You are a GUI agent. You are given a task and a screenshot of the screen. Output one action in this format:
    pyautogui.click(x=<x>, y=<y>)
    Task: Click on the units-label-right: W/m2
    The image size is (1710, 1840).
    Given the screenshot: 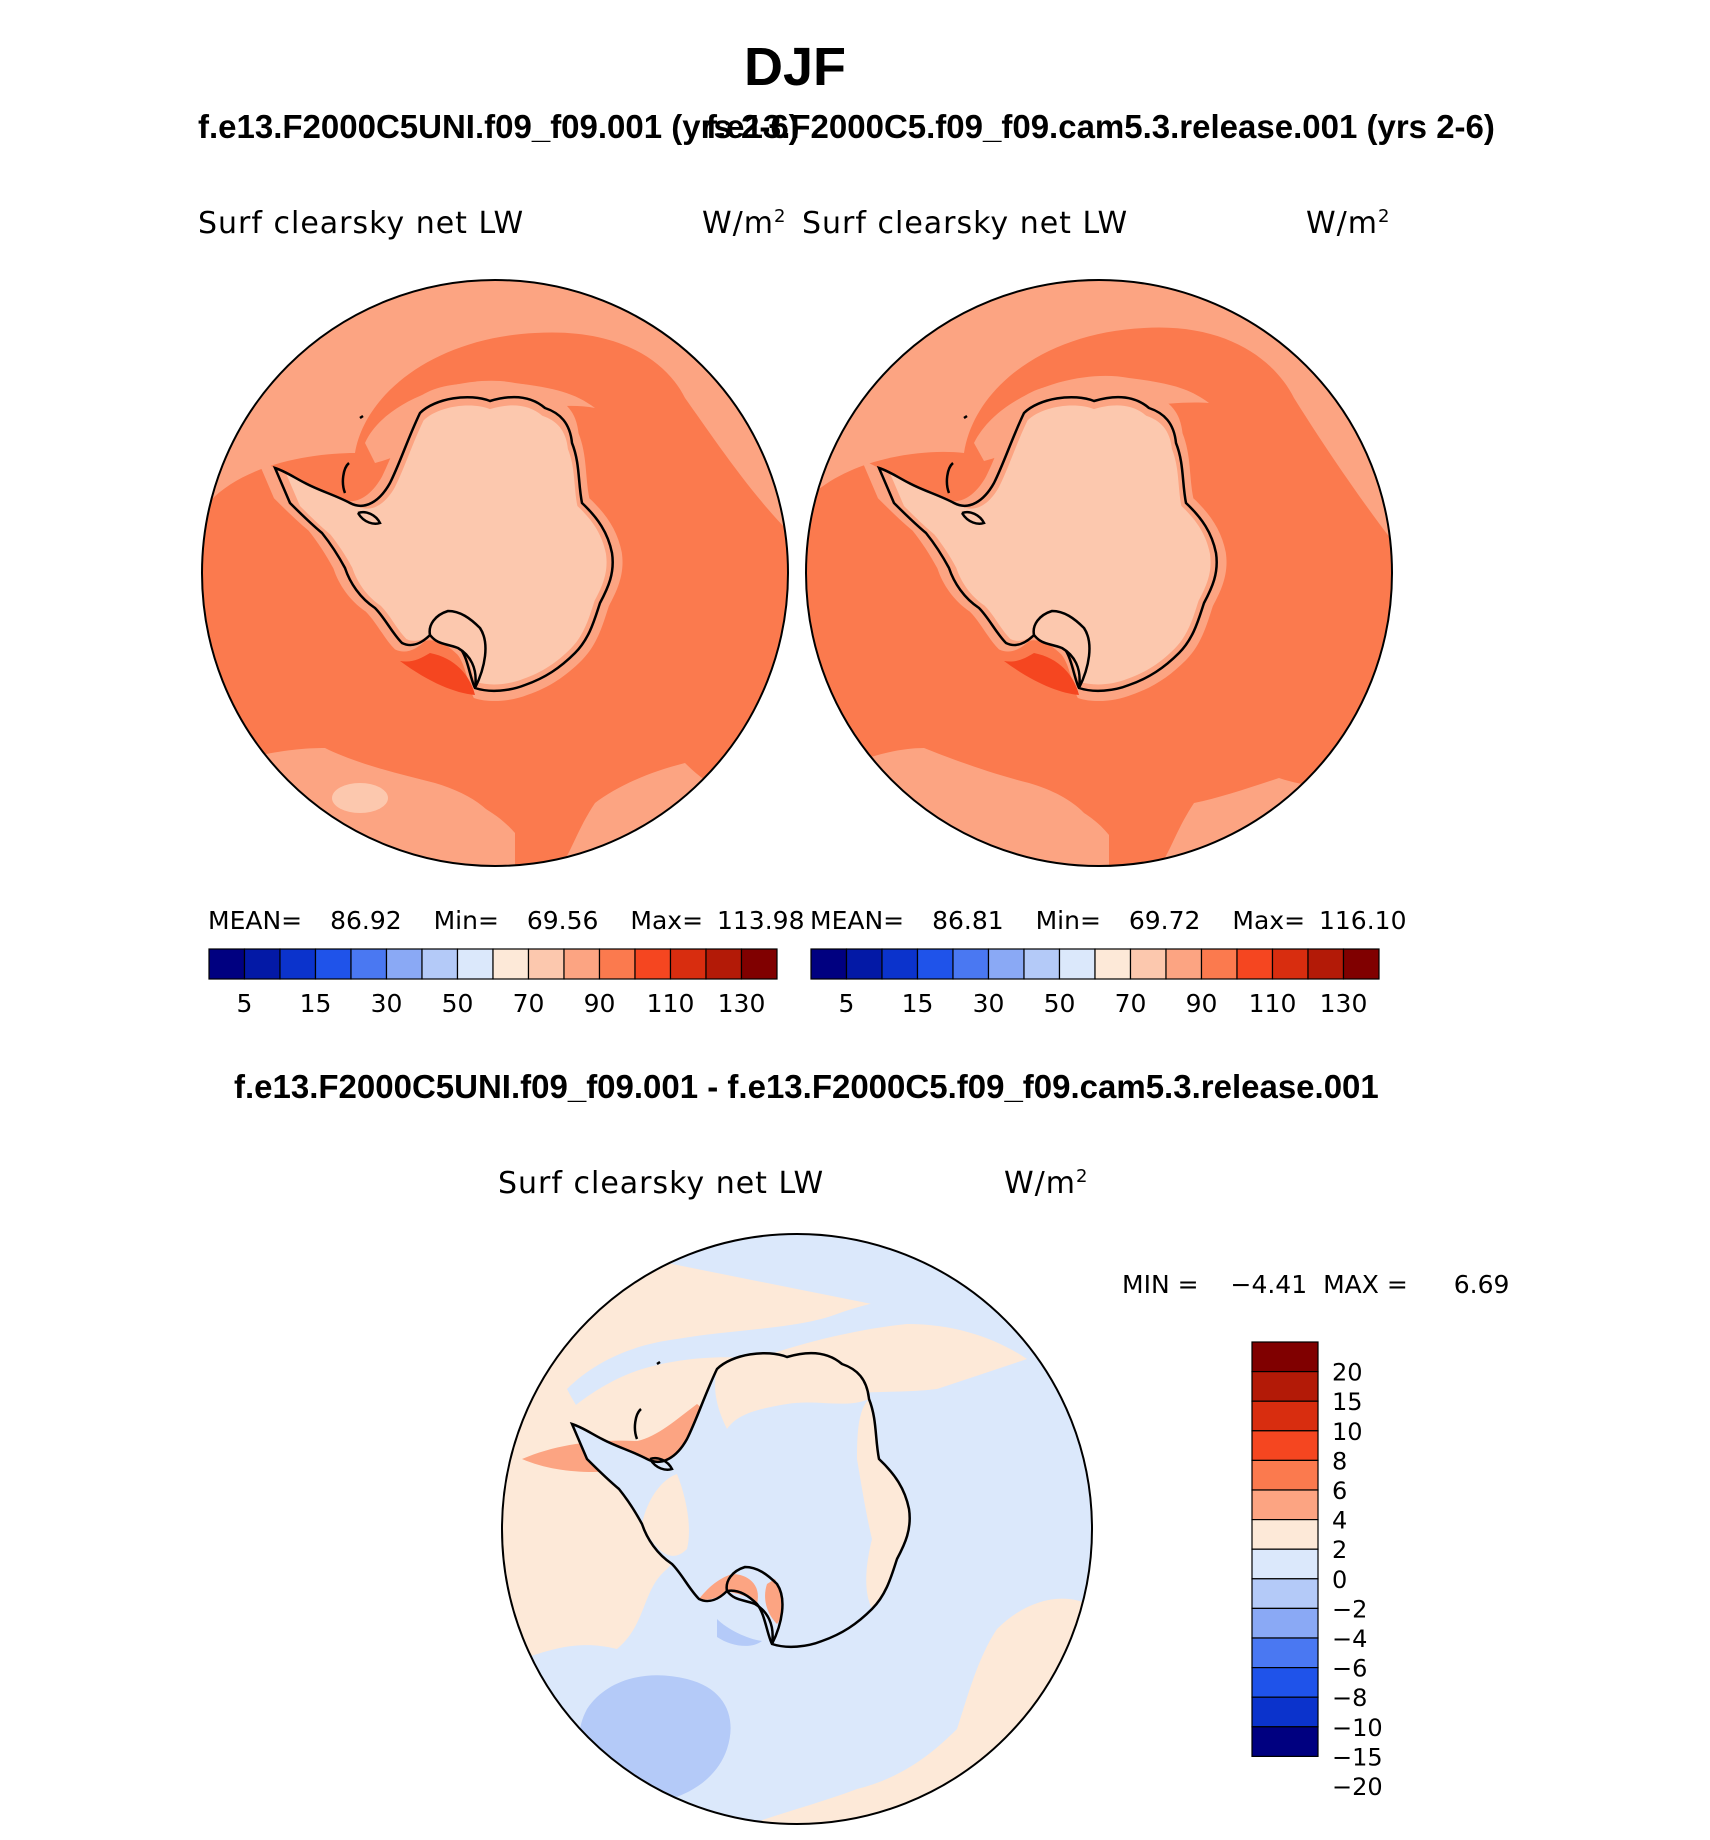 What is the action you would take?
    pyautogui.click(x=1348, y=223)
    